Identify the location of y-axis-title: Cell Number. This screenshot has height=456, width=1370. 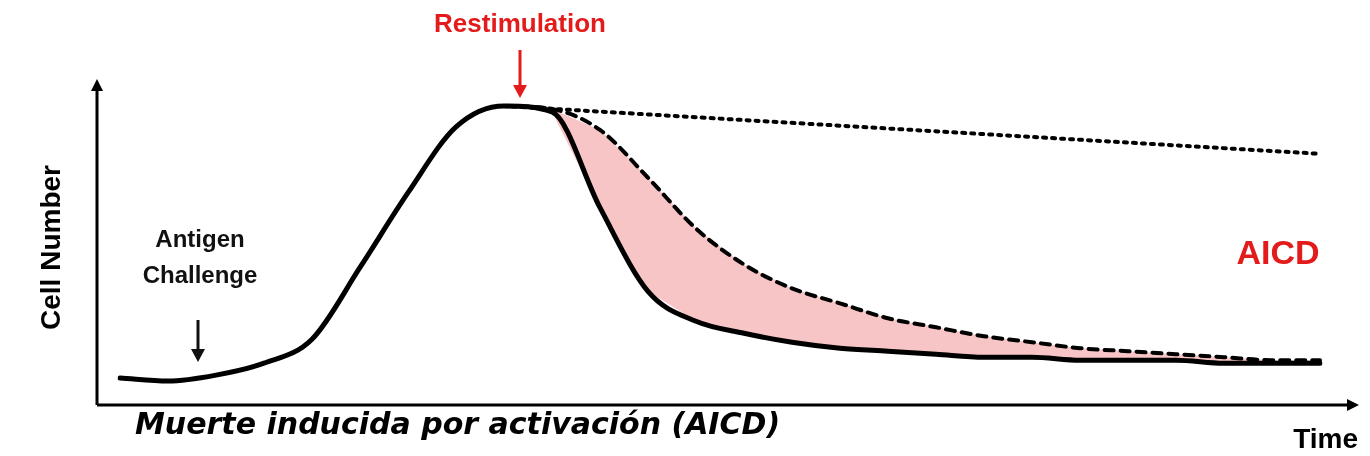
(50, 247).